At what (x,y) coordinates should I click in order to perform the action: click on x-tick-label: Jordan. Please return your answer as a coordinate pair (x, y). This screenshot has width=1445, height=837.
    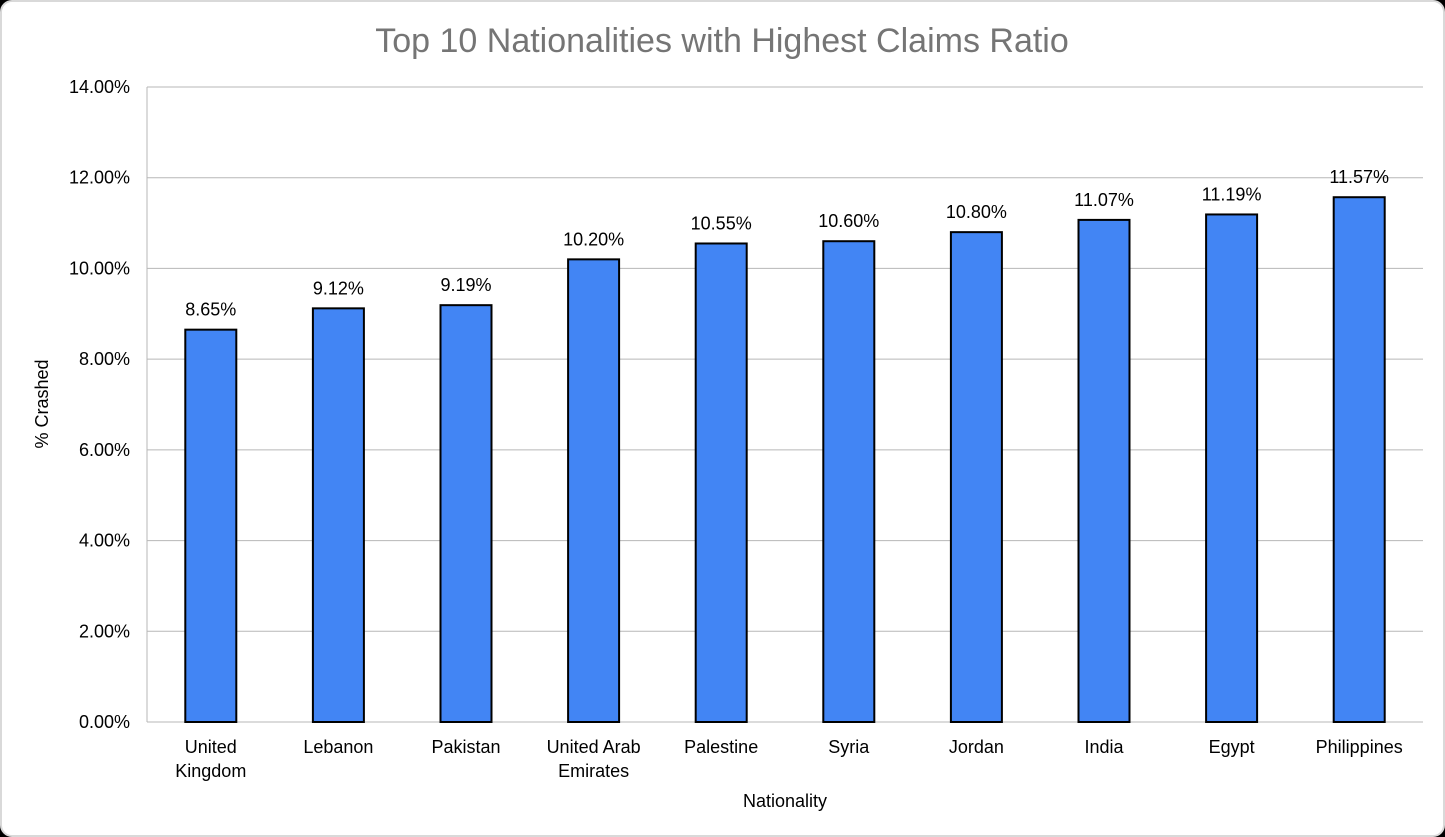
    Looking at the image, I should click on (976, 747).